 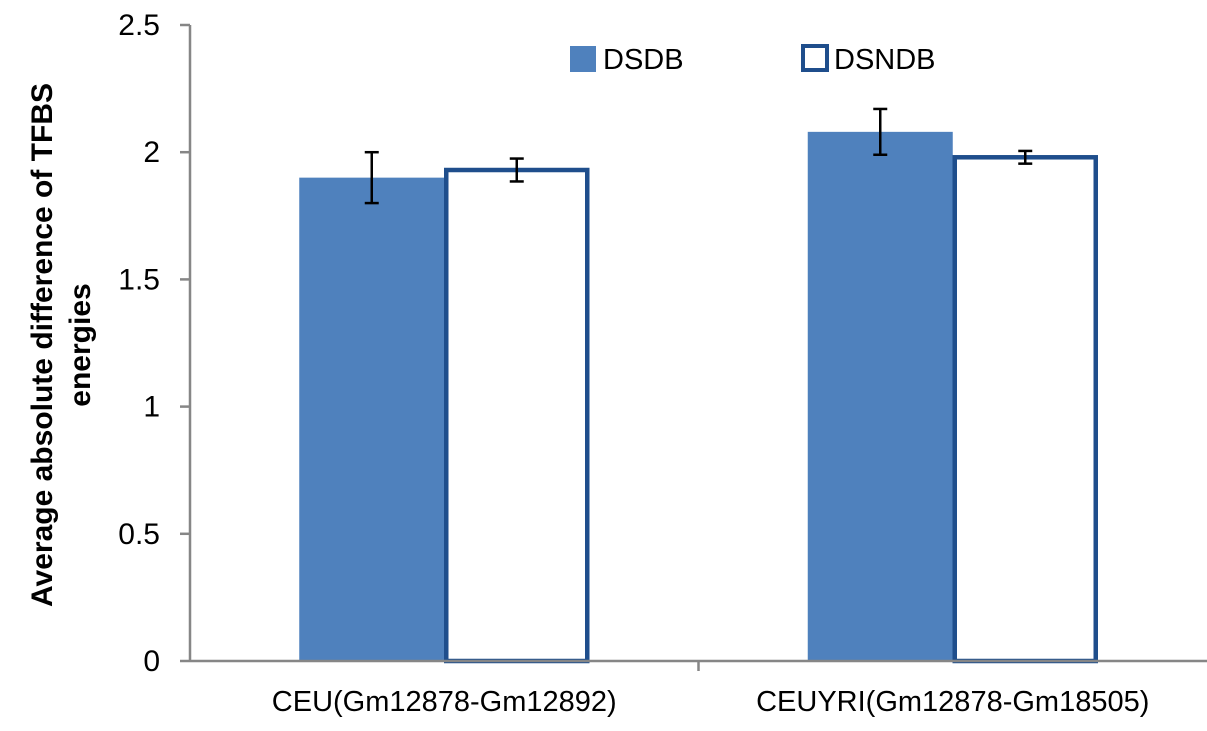 What do you see at coordinates (151, 152) in the screenshot?
I see `y-tick-label: 2` at bounding box center [151, 152].